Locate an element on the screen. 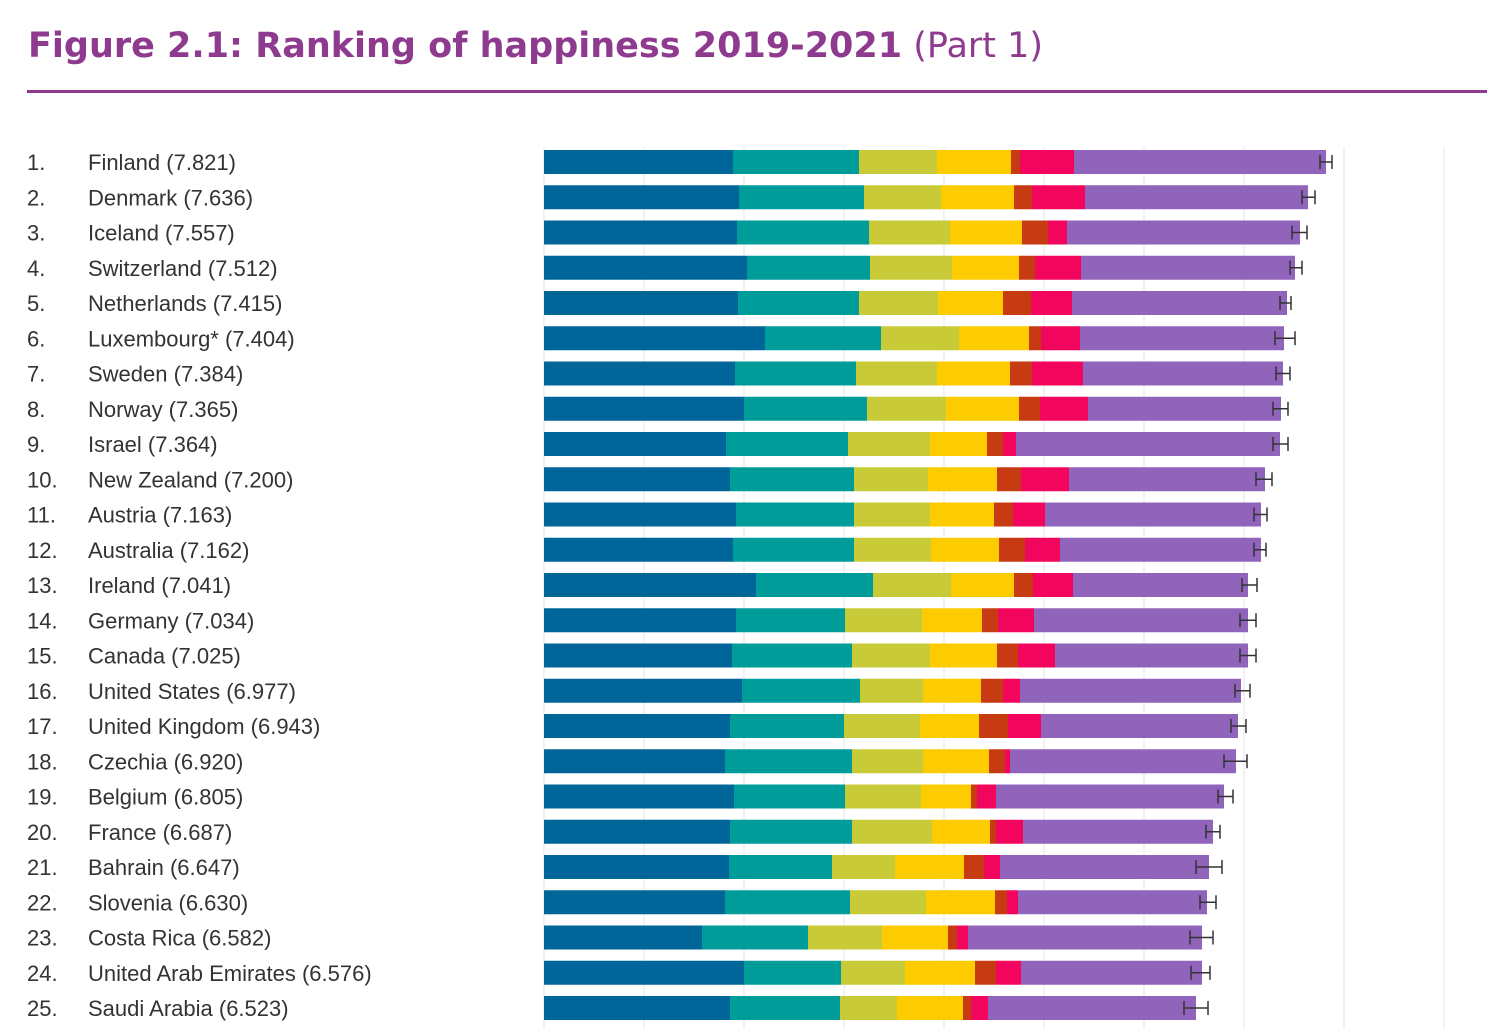 The height and width of the screenshot is (1029, 1487). country-label: Bahrain (6.647) is located at coordinates (164, 867).